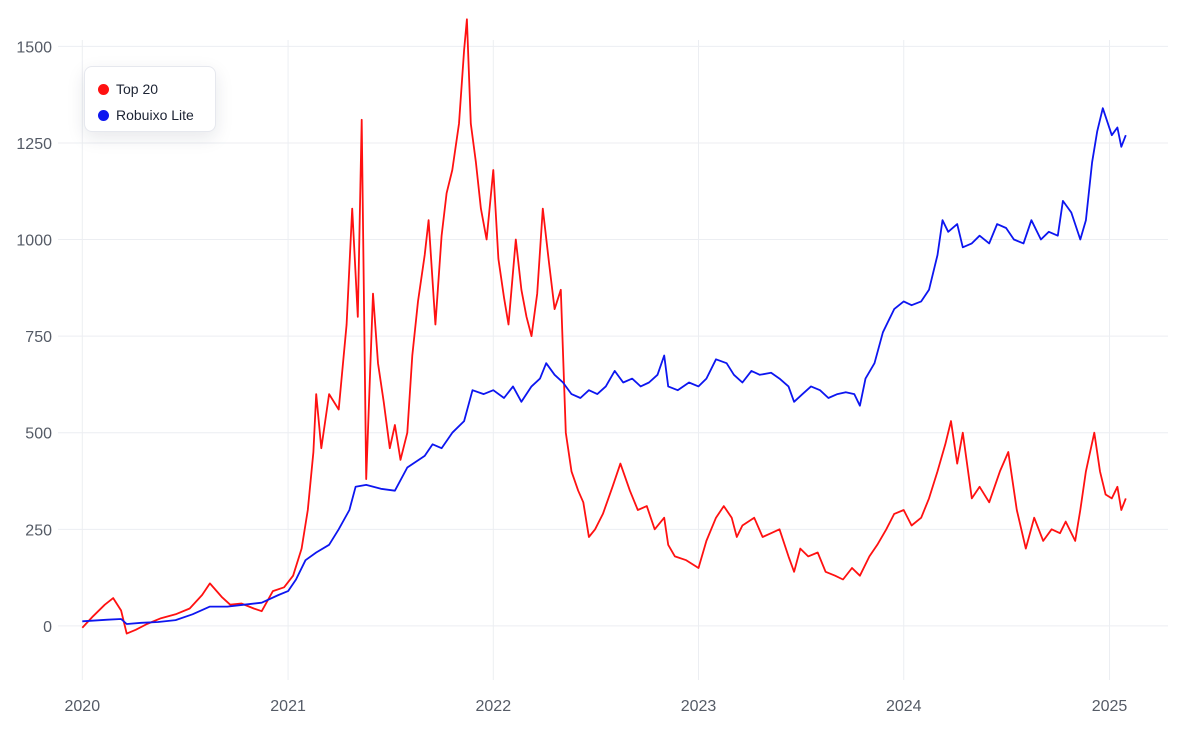 This screenshot has width=1181, height=745. I want to click on legend-item-top-20: Top 20, so click(156, 89).